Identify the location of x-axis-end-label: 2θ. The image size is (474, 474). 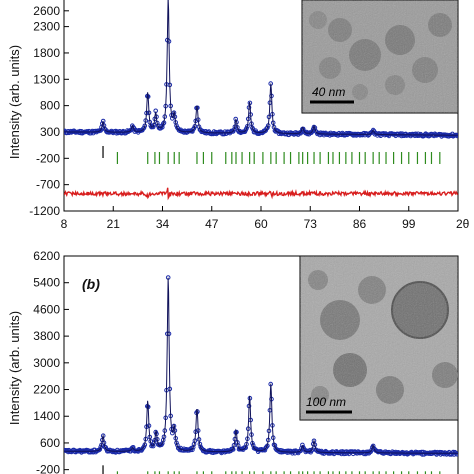
(463, 224).